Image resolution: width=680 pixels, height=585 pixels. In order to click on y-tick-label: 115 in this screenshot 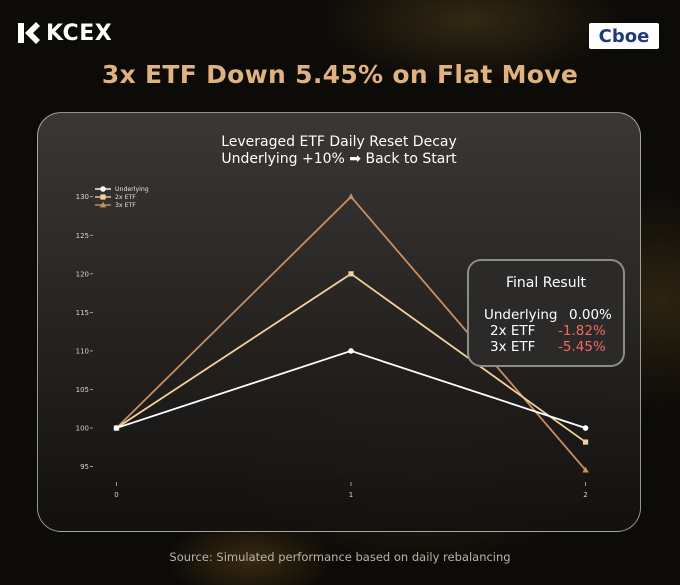, I will do `click(82, 313)`.